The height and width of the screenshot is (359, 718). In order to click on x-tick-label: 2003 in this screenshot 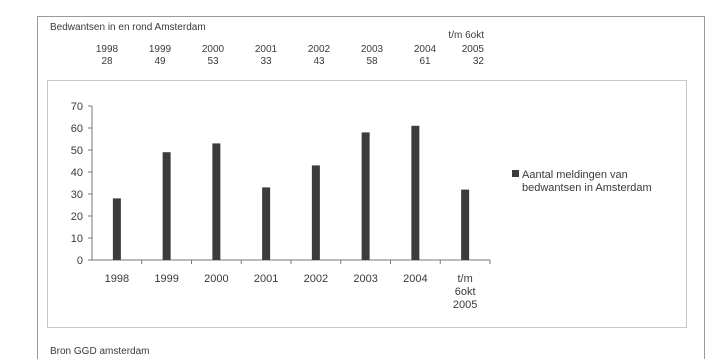, I will do `click(365, 279)`.